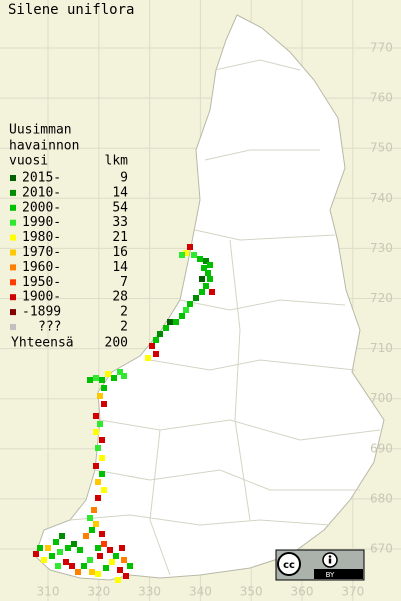  I want to click on title: Silene uniflora, so click(71, 10).